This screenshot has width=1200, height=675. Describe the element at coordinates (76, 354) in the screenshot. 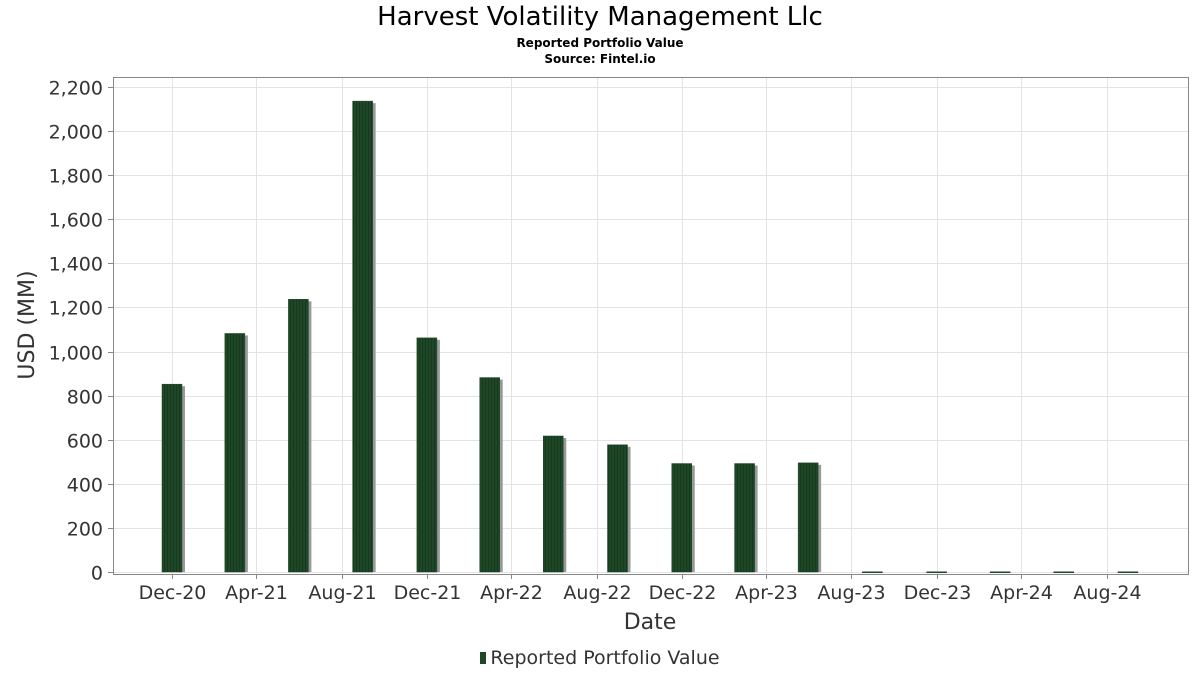

I see `y-tick-label: 1,000` at that location.